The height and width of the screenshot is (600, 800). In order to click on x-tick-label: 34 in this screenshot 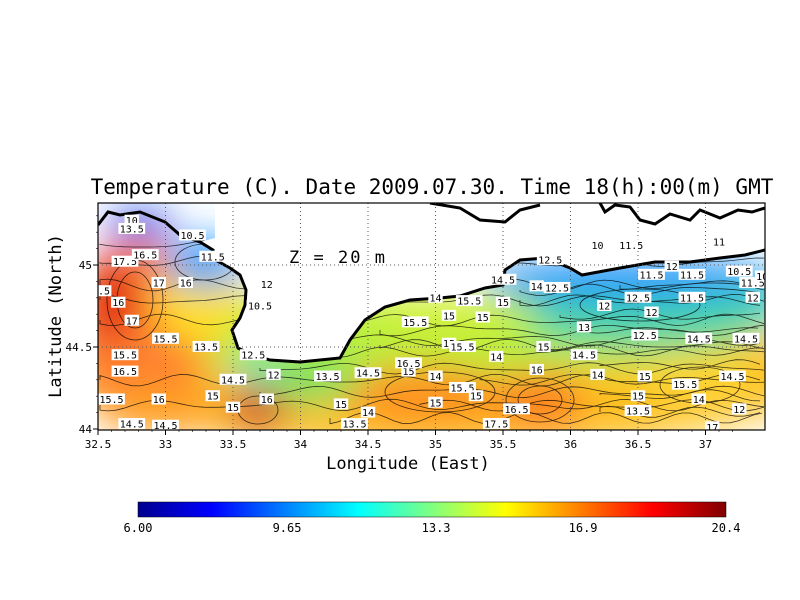, I will do `click(301, 444)`.